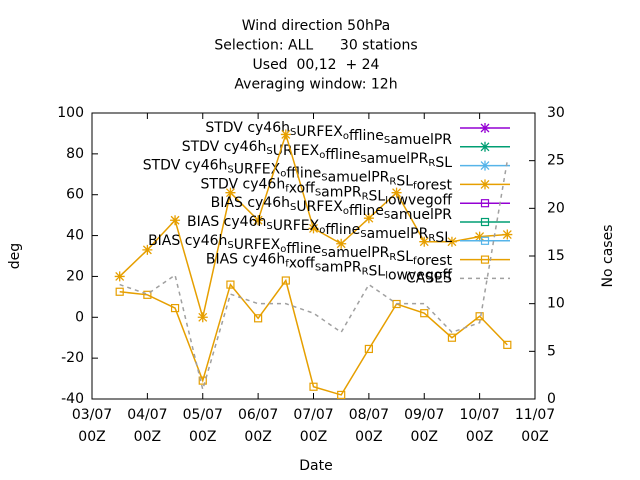 This screenshot has height=480, width=640. Describe the element at coordinates (316, 65) in the screenshot. I see `chart-title: Used 00,12 + 24` at that location.